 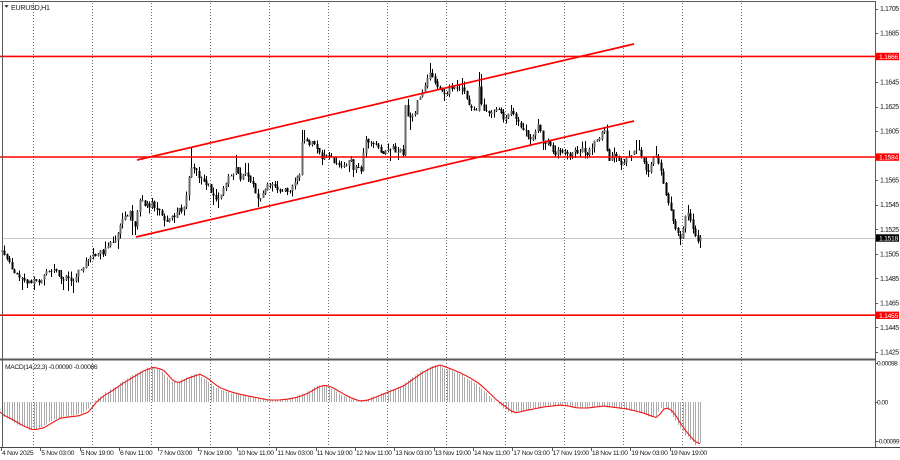 What do you see at coordinates (57, 453) in the screenshot?
I see `svg-text: 5 Nov 03:00` at bounding box center [57, 453].